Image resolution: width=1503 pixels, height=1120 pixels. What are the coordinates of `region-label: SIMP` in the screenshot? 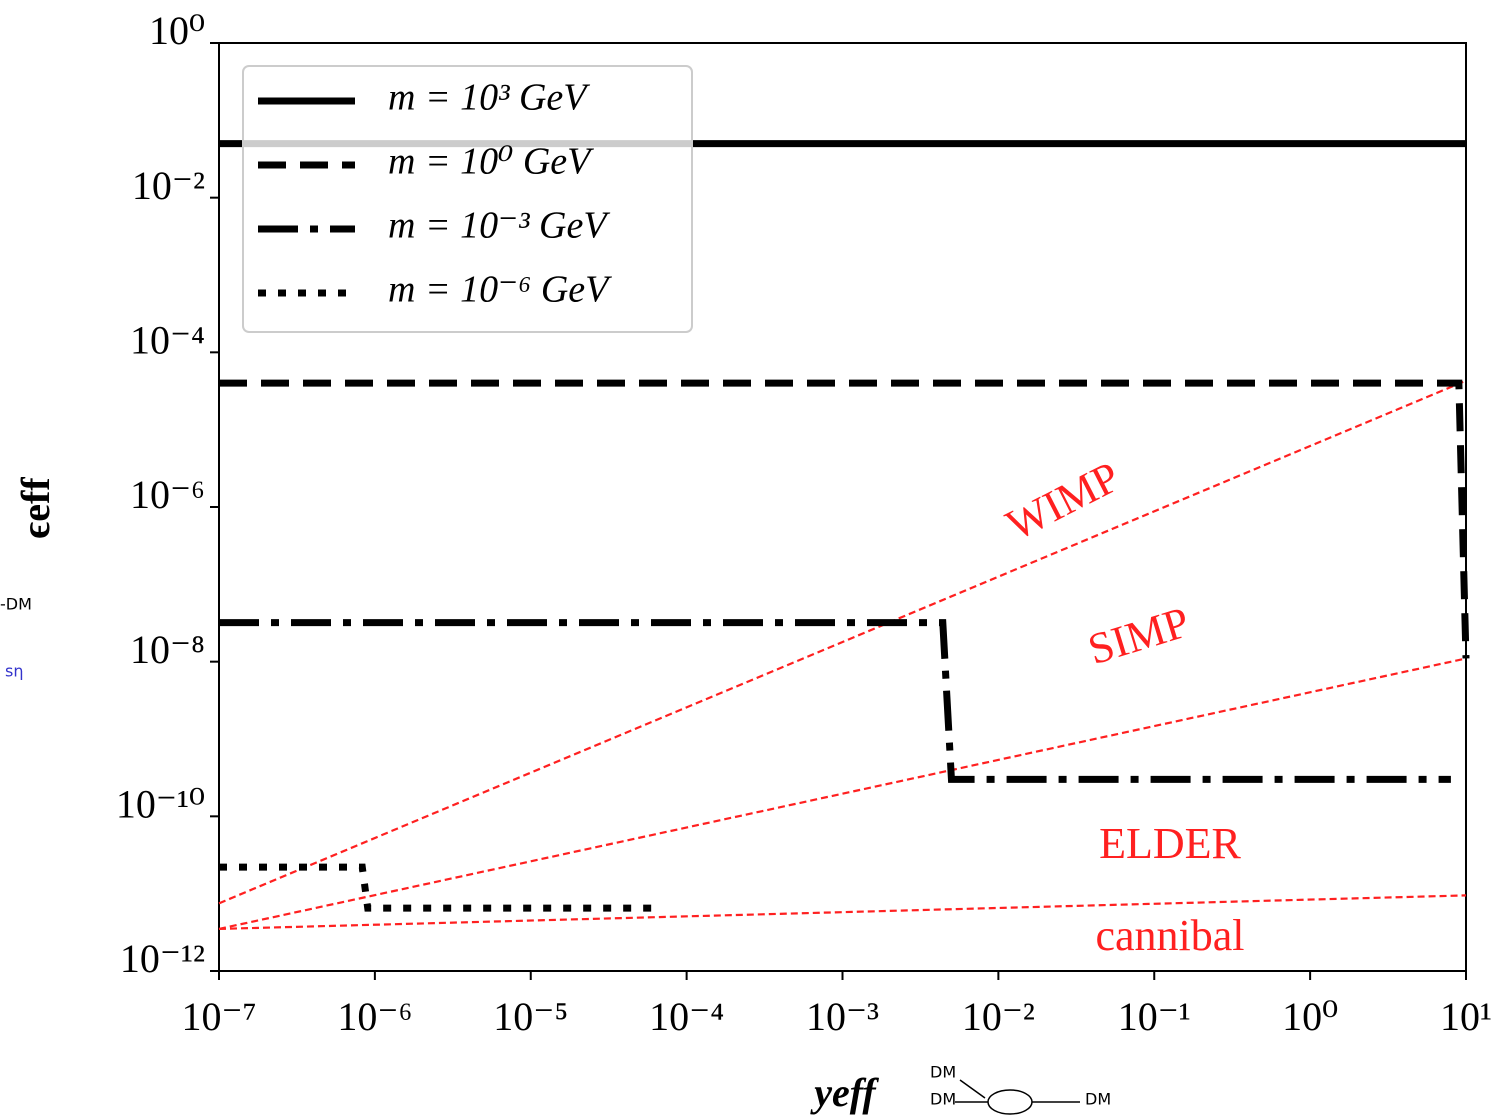 It's located at (1138, 635).